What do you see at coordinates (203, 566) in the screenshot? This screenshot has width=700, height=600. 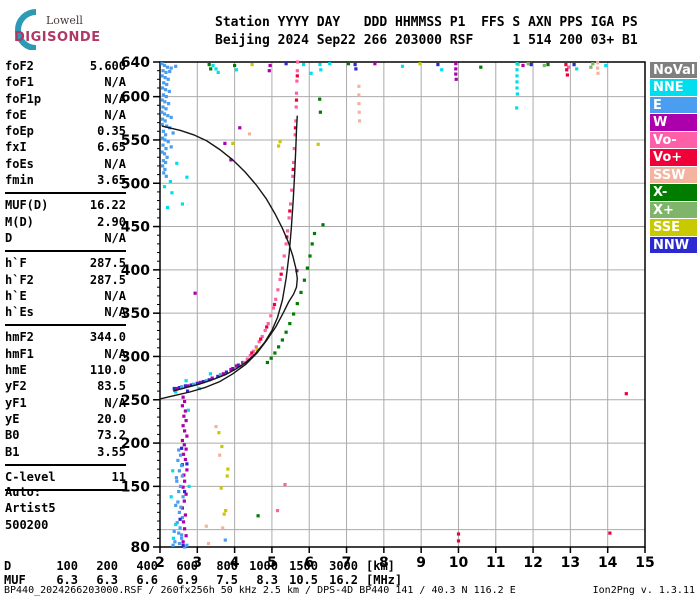 I see `distance-row: D 100 200 400 600 800 1000 1500 3000 [km]` at bounding box center [203, 566].